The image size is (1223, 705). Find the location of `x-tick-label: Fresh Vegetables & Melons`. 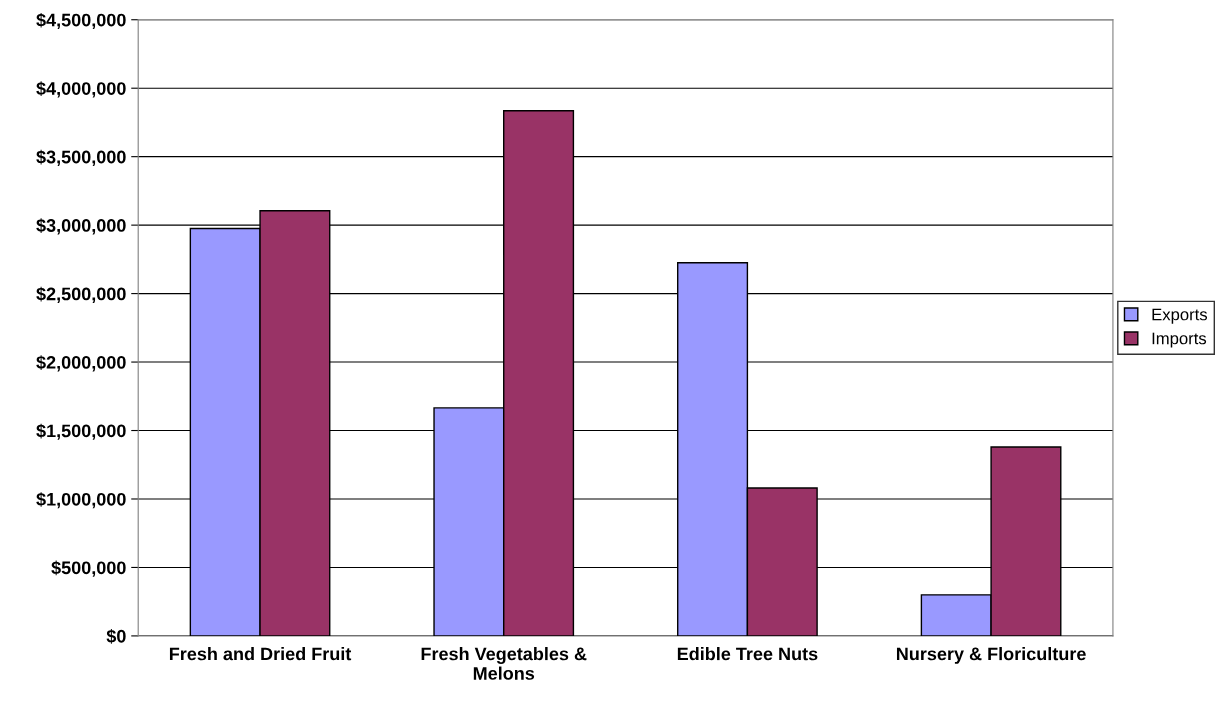

x-tick-label: Fresh Vegetables & Melons is located at coordinates (504, 663).